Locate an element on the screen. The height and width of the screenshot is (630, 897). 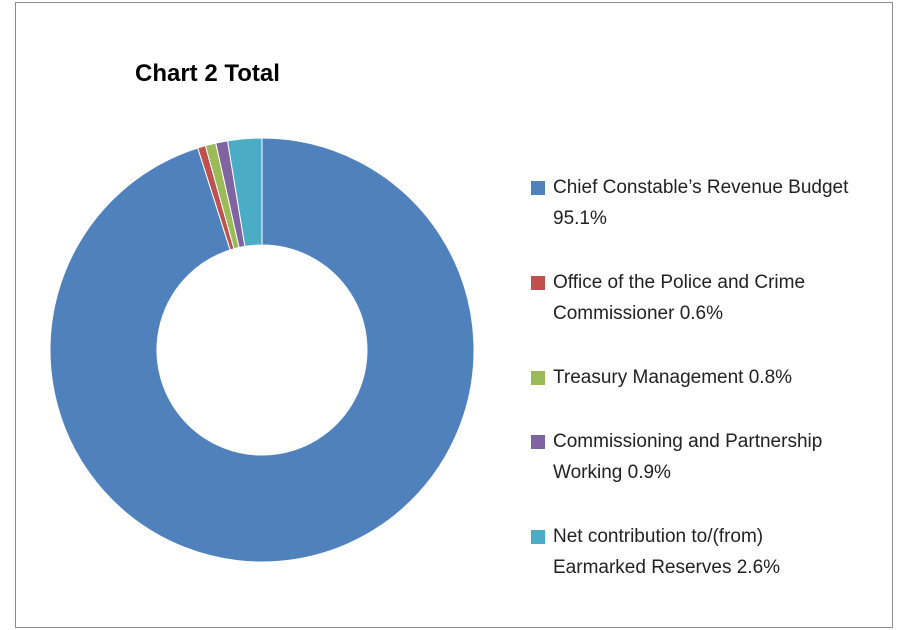
legend-text: Treasury Management 0.8% is located at coordinates (703, 377).